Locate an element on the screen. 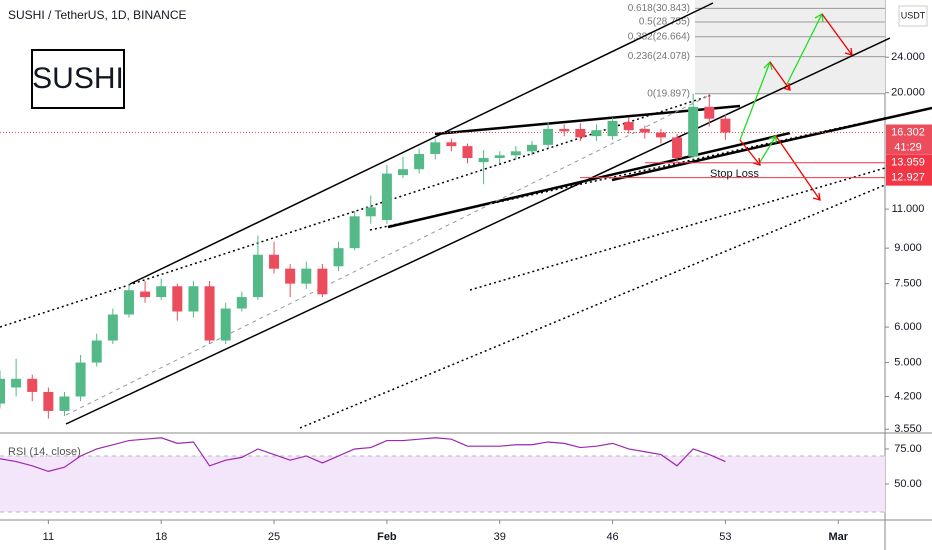 The image size is (932, 550). countdown: 41:29 is located at coordinates (908, 147).